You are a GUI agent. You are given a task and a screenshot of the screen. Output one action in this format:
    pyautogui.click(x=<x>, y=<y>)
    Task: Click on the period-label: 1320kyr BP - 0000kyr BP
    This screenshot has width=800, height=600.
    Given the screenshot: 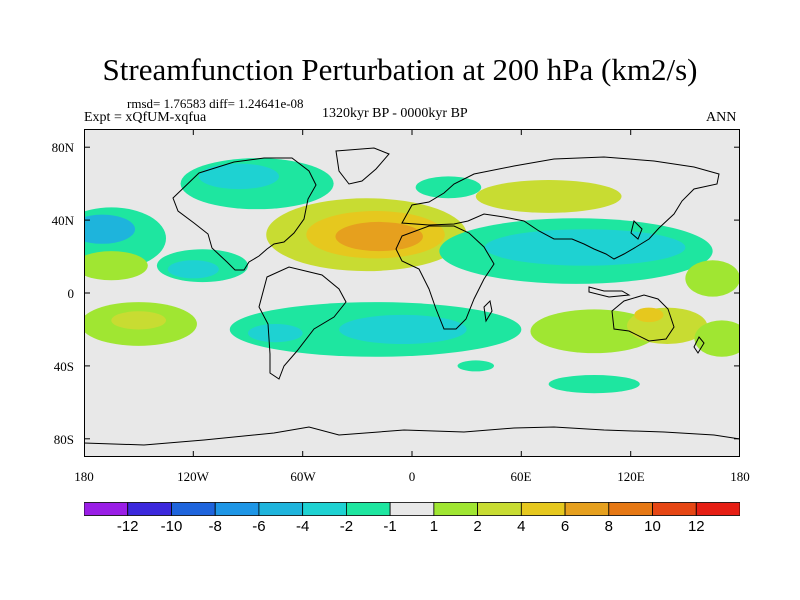 What is the action you would take?
    pyautogui.click(x=395, y=113)
    